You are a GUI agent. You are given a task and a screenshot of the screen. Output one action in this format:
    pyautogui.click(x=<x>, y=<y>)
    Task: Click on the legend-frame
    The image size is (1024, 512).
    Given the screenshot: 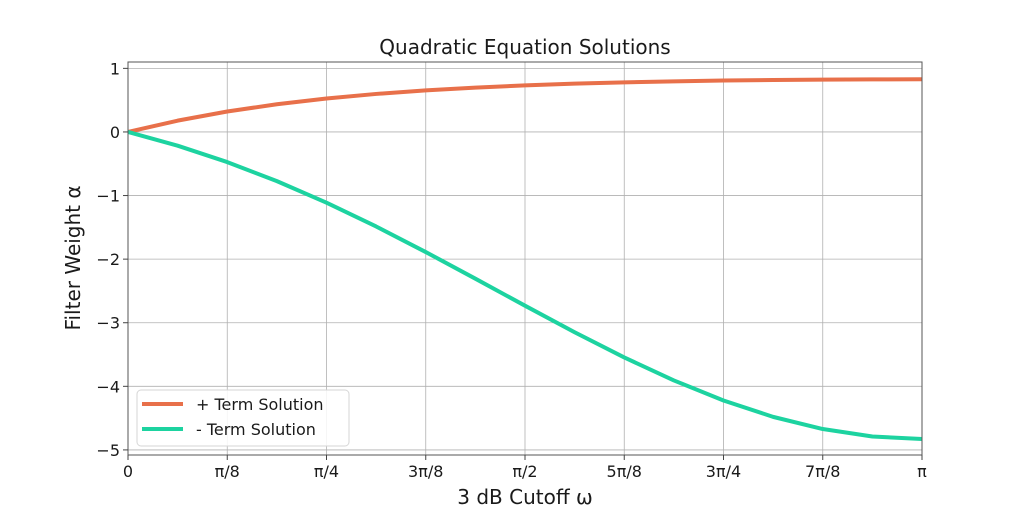 What is the action you would take?
    pyautogui.click(x=243, y=418)
    